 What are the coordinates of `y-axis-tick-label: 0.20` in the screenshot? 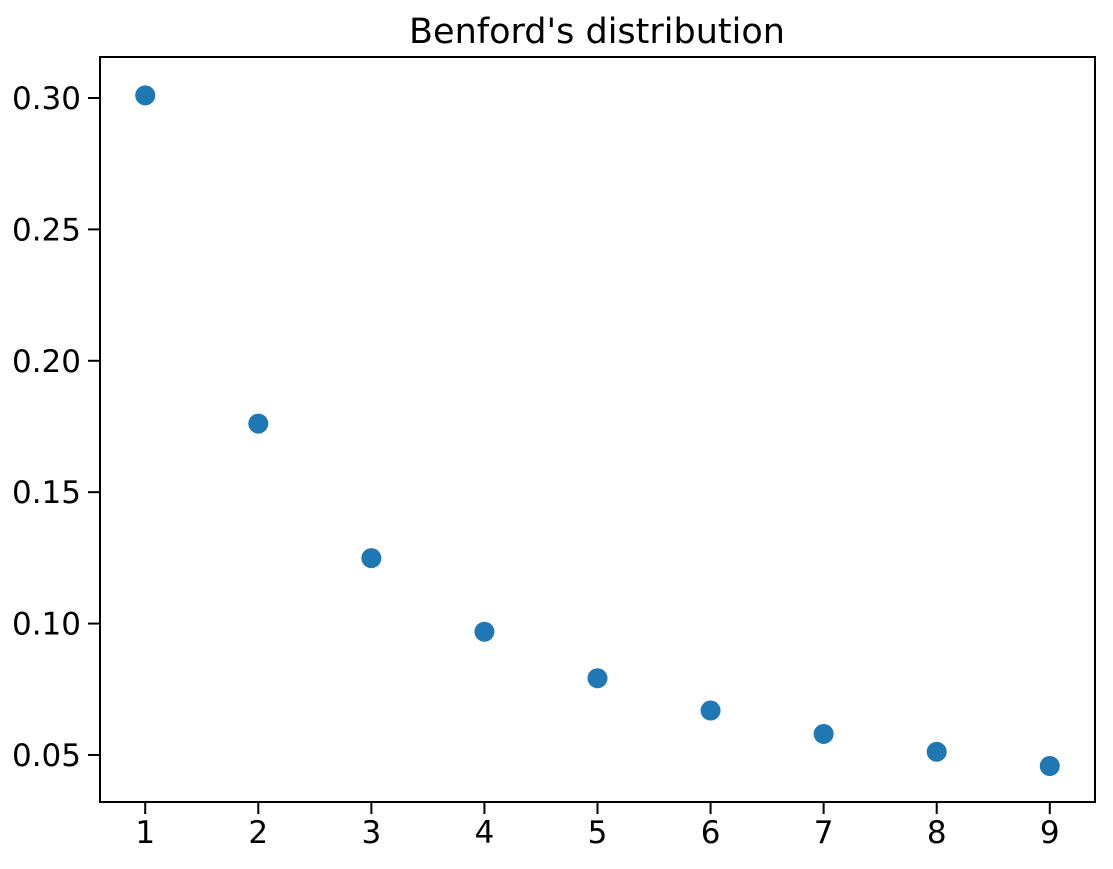 It's located at (46, 362).